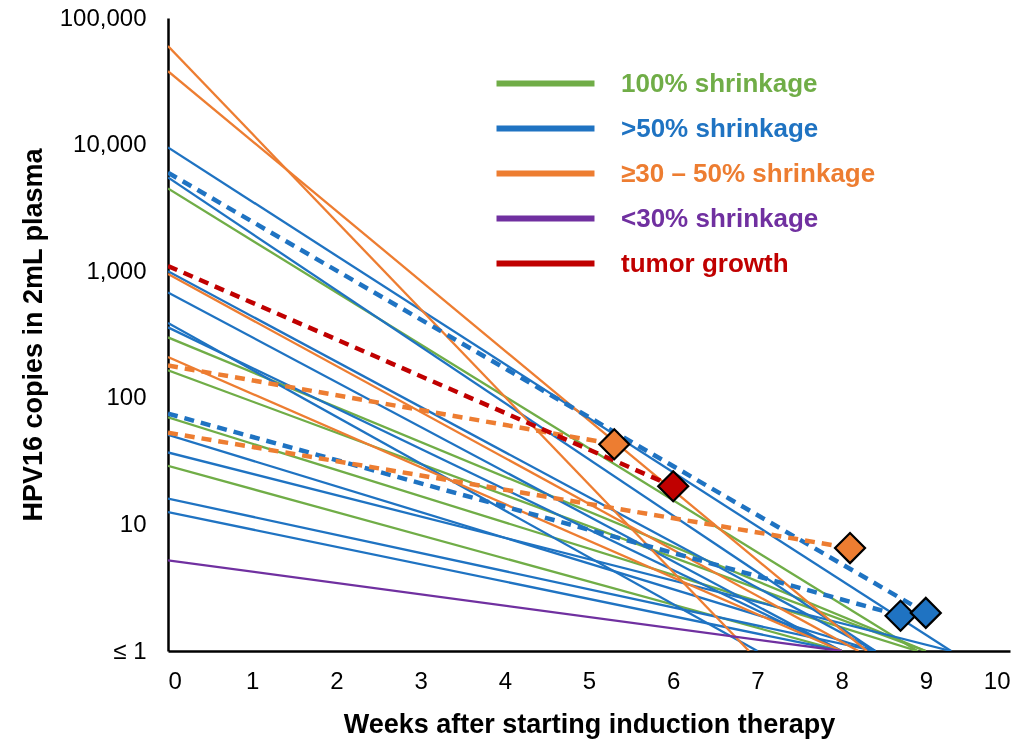 The image size is (1033, 743). I want to click on x-tick-label: 5, so click(589, 680).